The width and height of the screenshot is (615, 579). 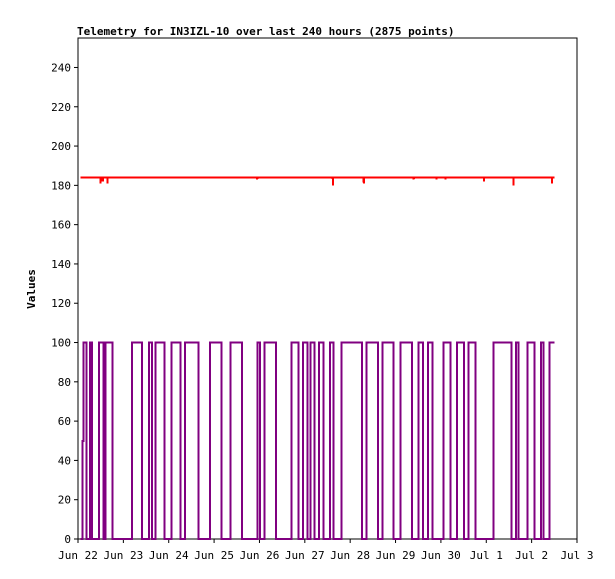 What do you see at coordinates (260, 555) in the screenshot?
I see `x-tick-label: Jun 26` at bounding box center [260, 555].